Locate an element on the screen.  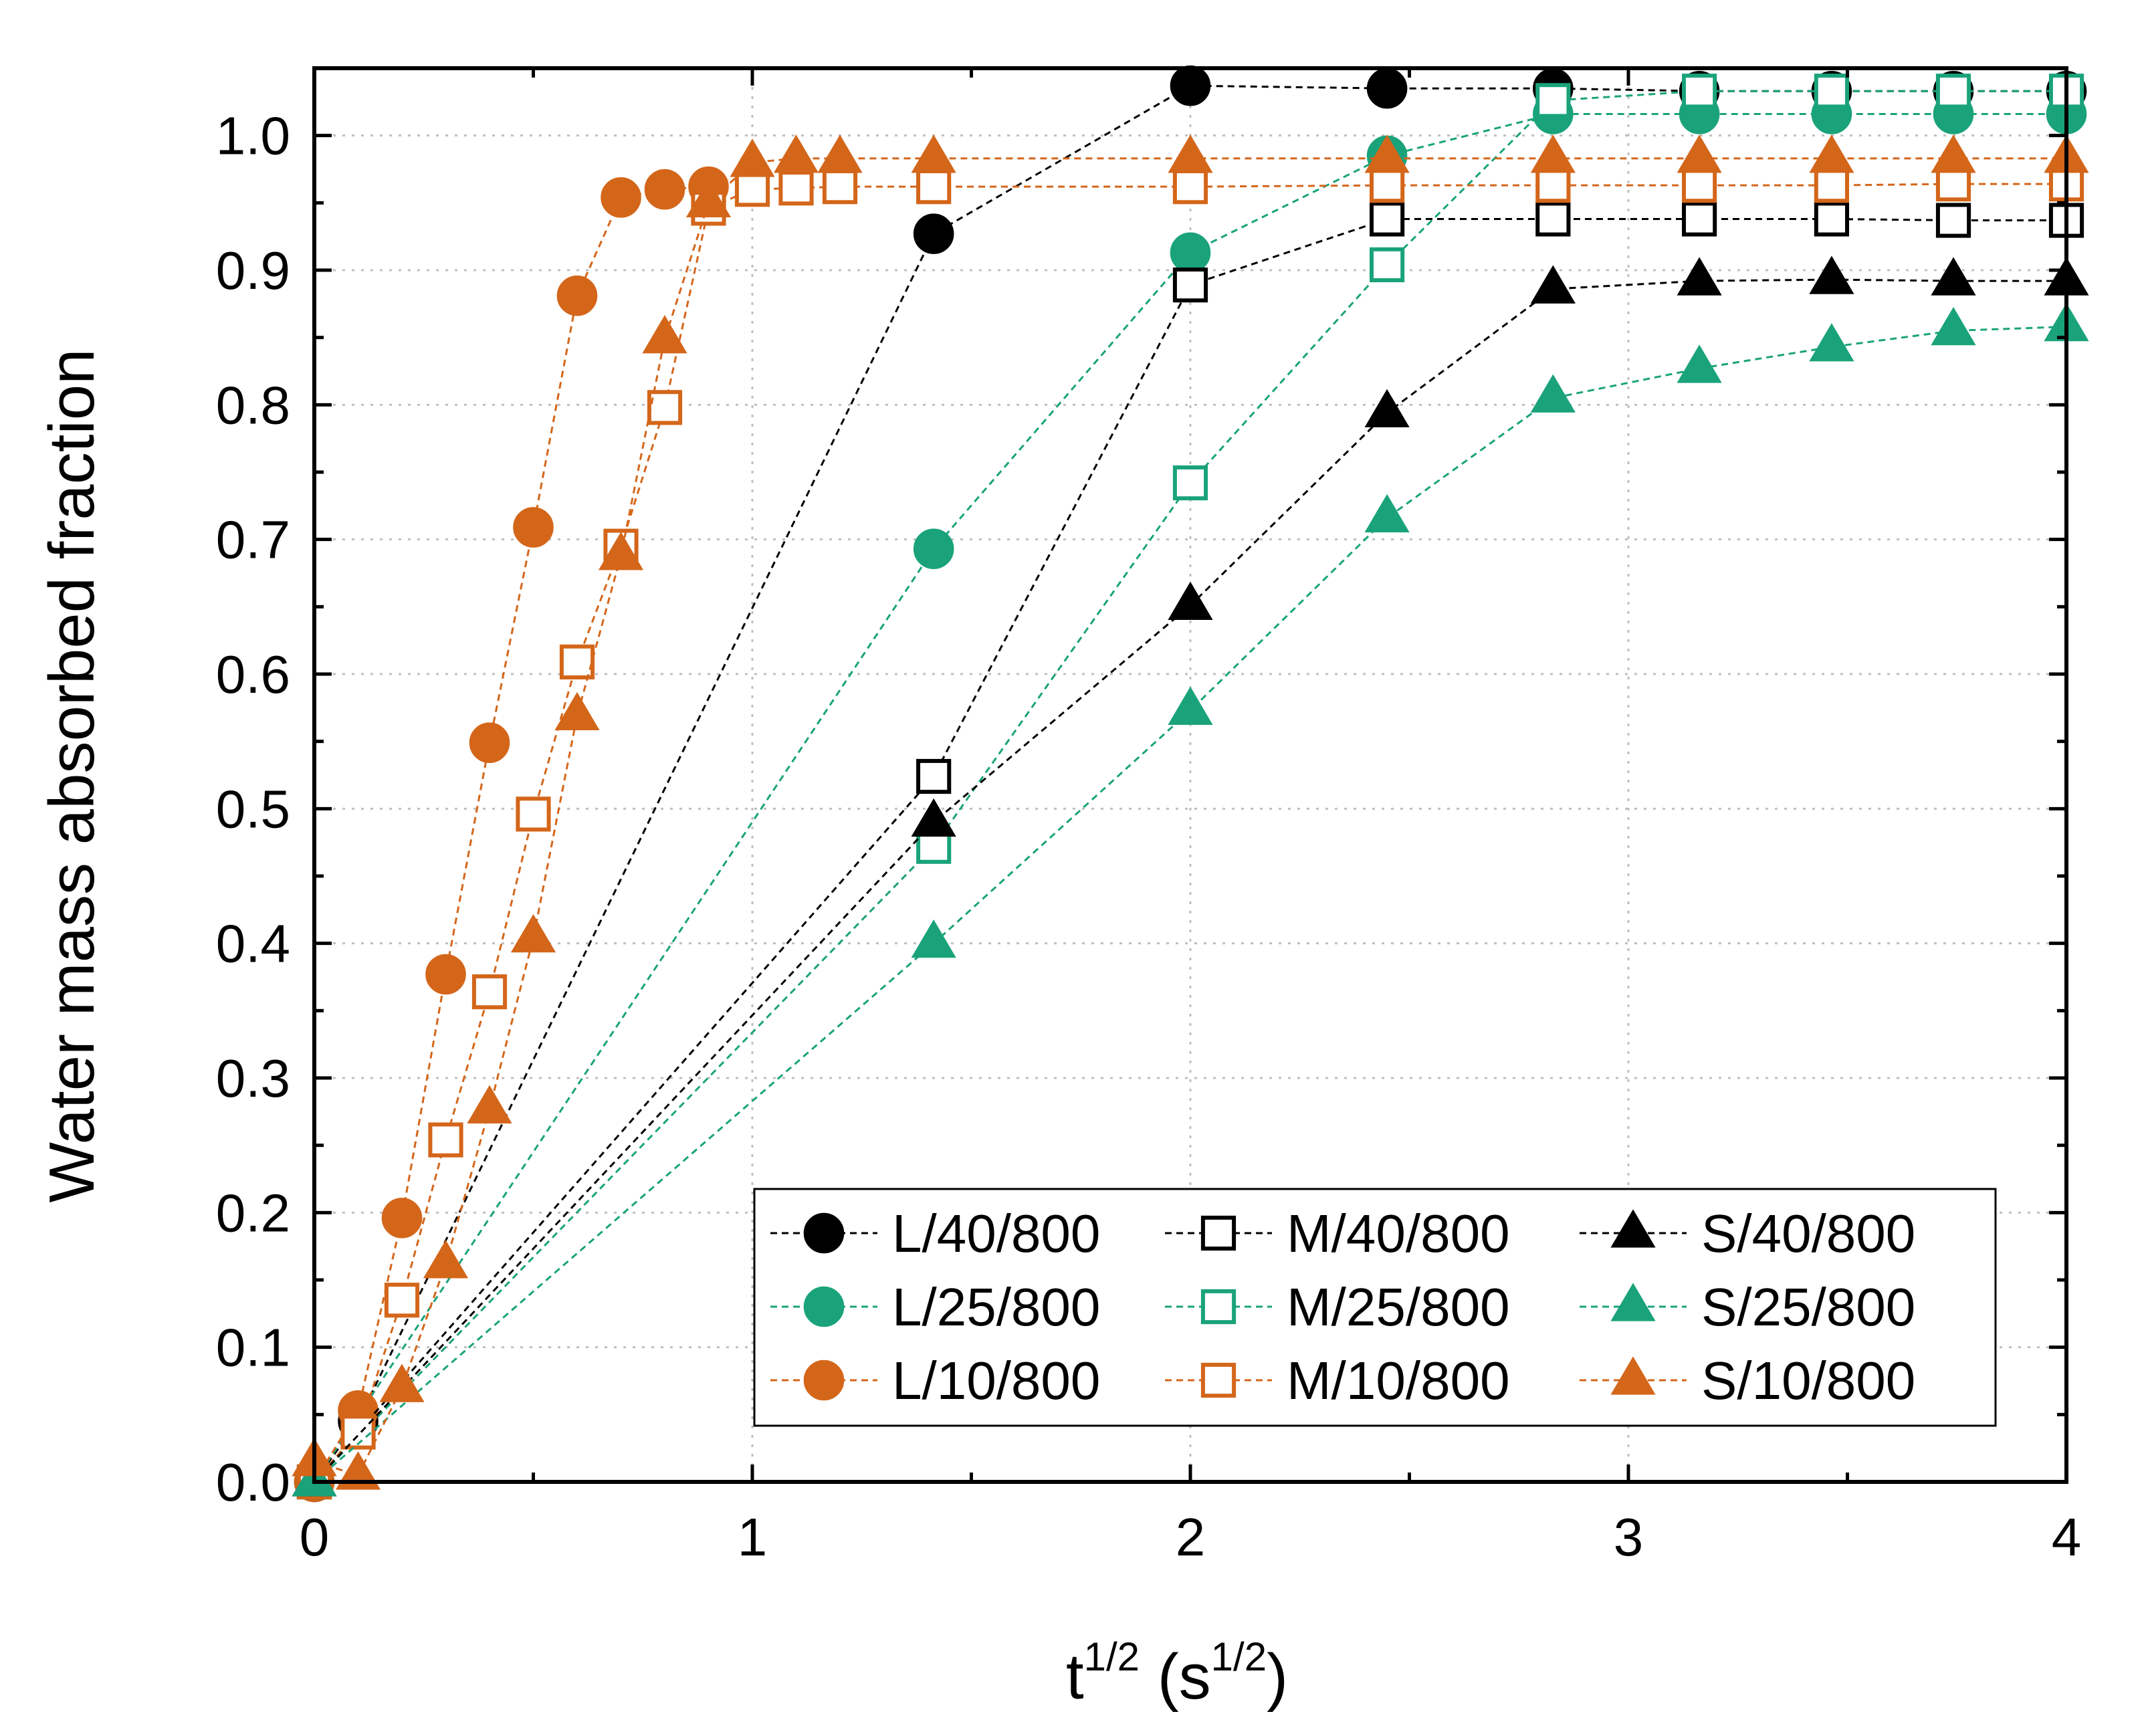
legend-label: L/25/800 is located at coordinates (996, 1307).